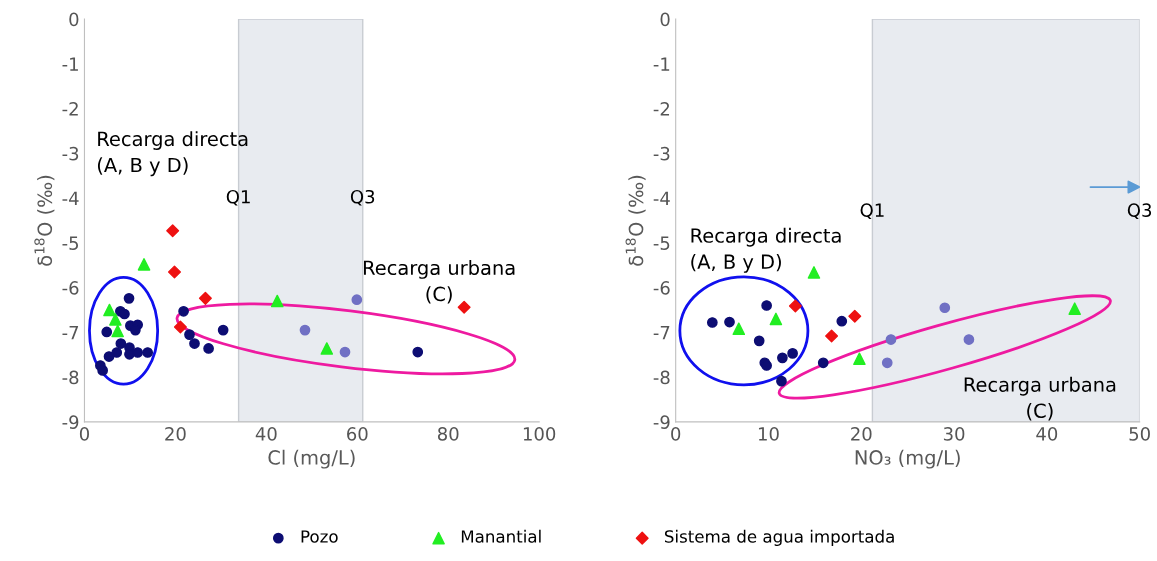 The width and height of the screenshot is (1157, 561). What do you see at coordinates (907, 459) in the screenshot?
I see `x-axis-title: NO₃ (mg/L)` at bounding box center [907, 459].